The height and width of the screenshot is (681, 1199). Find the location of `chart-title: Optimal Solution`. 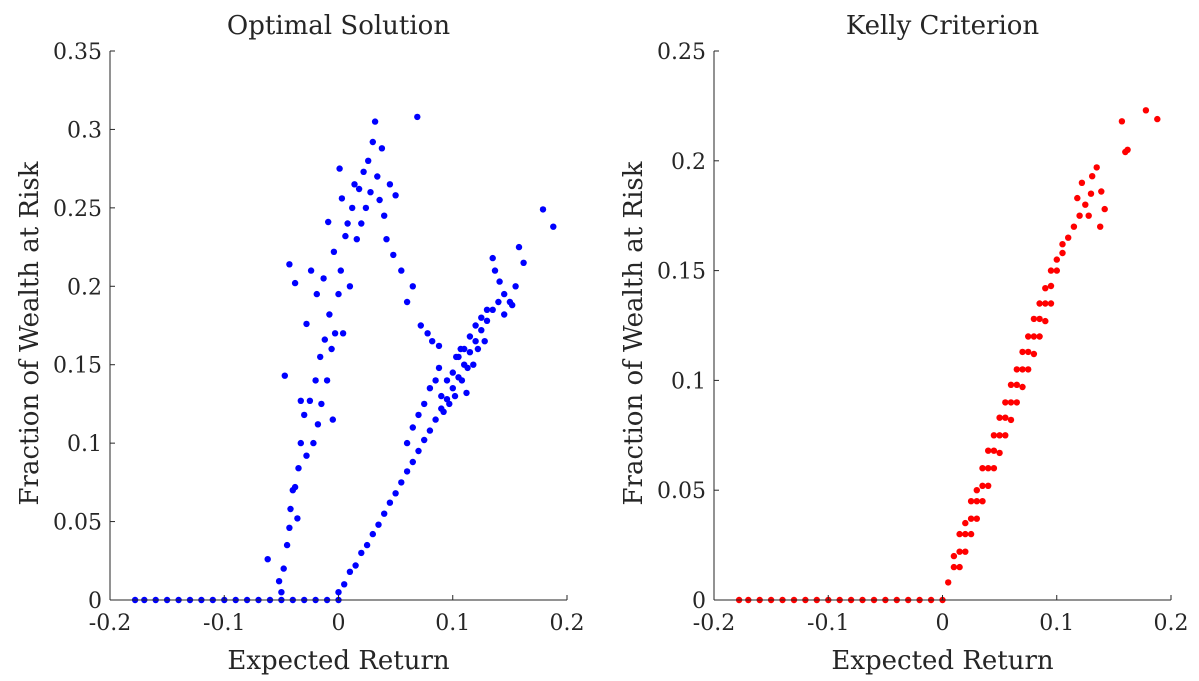

chart-title: Optimal Solution is located at coordinates (338, 26).